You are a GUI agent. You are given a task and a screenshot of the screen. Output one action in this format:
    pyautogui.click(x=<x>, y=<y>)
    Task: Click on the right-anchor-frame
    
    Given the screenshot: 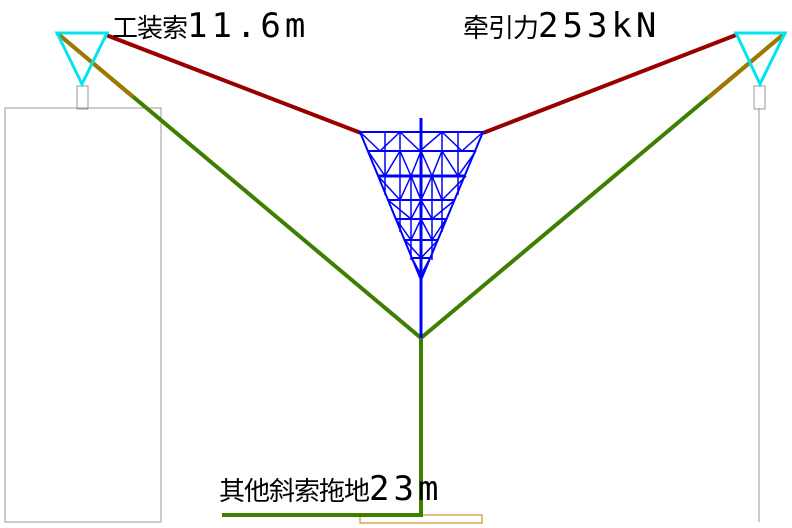 What is the action you would take?
    pyautogui.click(x=760, y=59)
    